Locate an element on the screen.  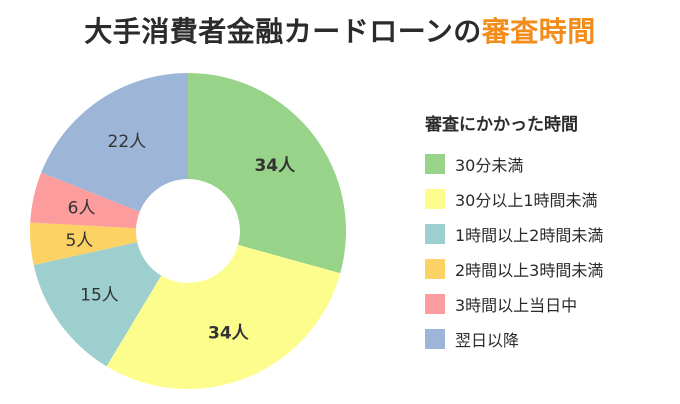
slice-label-2: 34人 is located at coordinates (229, 333).